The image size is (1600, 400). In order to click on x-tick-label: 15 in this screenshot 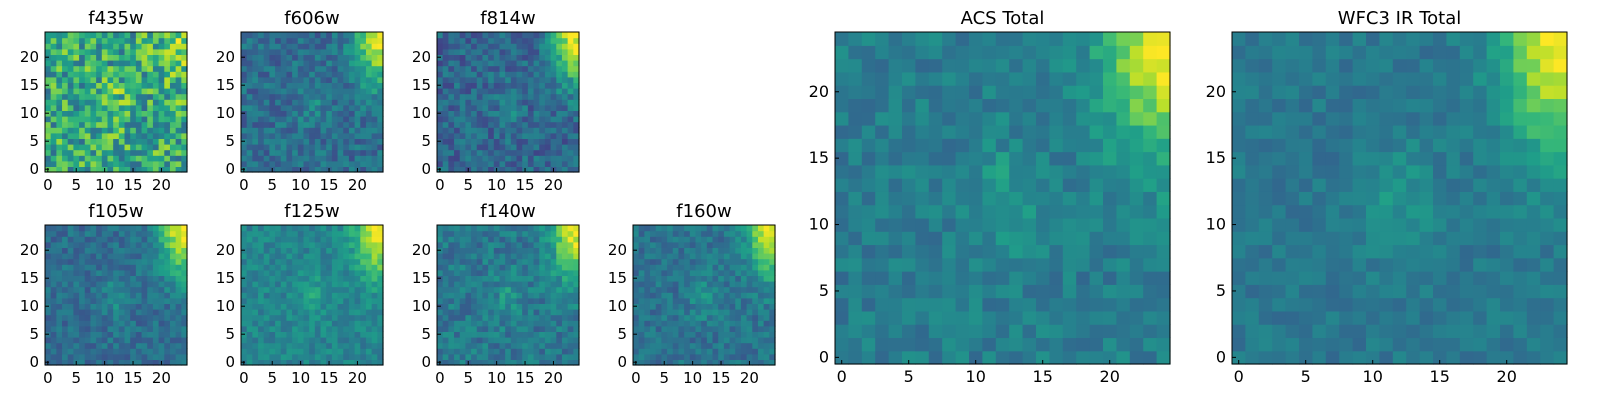, I will do `click(524, 185)`.